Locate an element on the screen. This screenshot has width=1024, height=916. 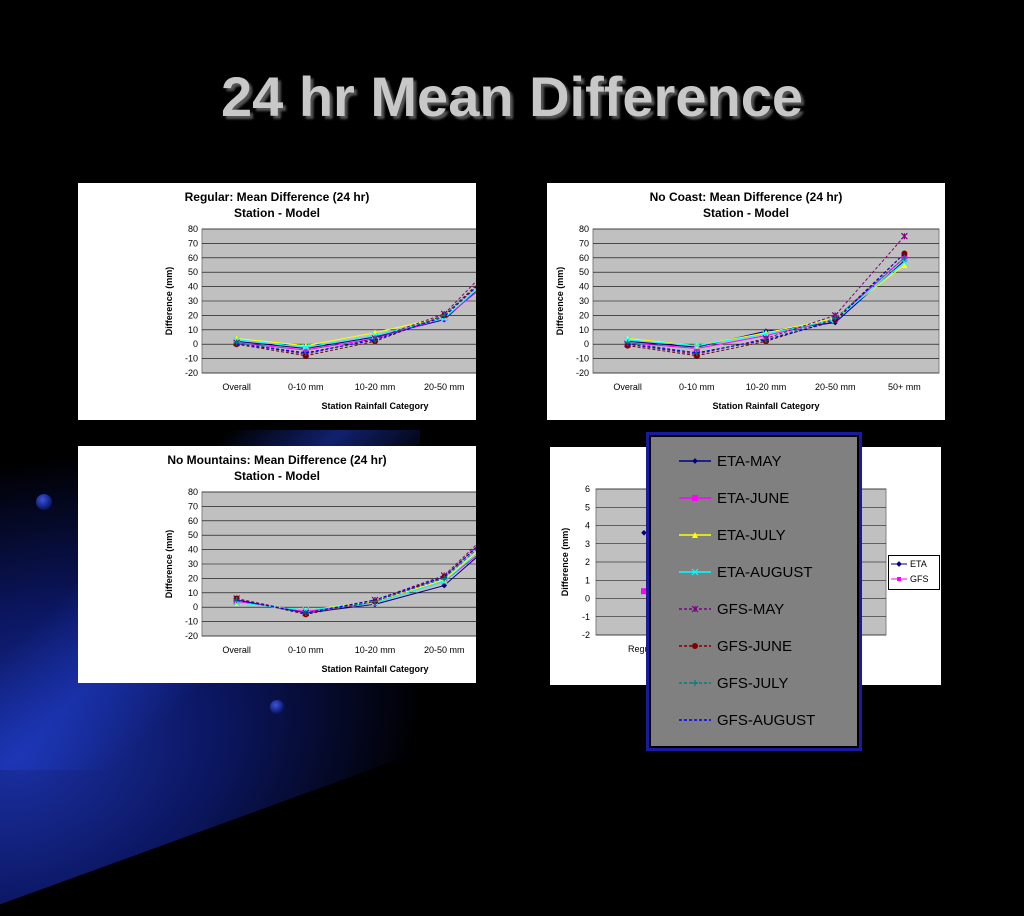
x-tick-label: 50+ mm is located at coordinates (904, 387).